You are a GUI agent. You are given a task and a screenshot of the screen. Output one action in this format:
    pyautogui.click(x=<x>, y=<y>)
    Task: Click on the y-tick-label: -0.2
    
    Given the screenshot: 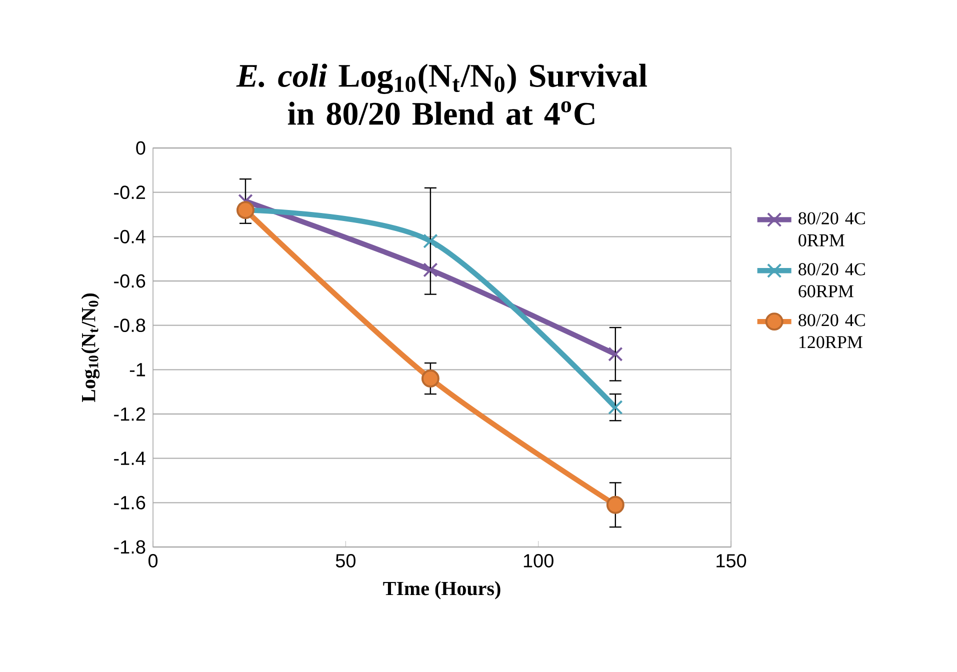 What is the action you would take?
    pyautogui.click(x=130, y=193)
    